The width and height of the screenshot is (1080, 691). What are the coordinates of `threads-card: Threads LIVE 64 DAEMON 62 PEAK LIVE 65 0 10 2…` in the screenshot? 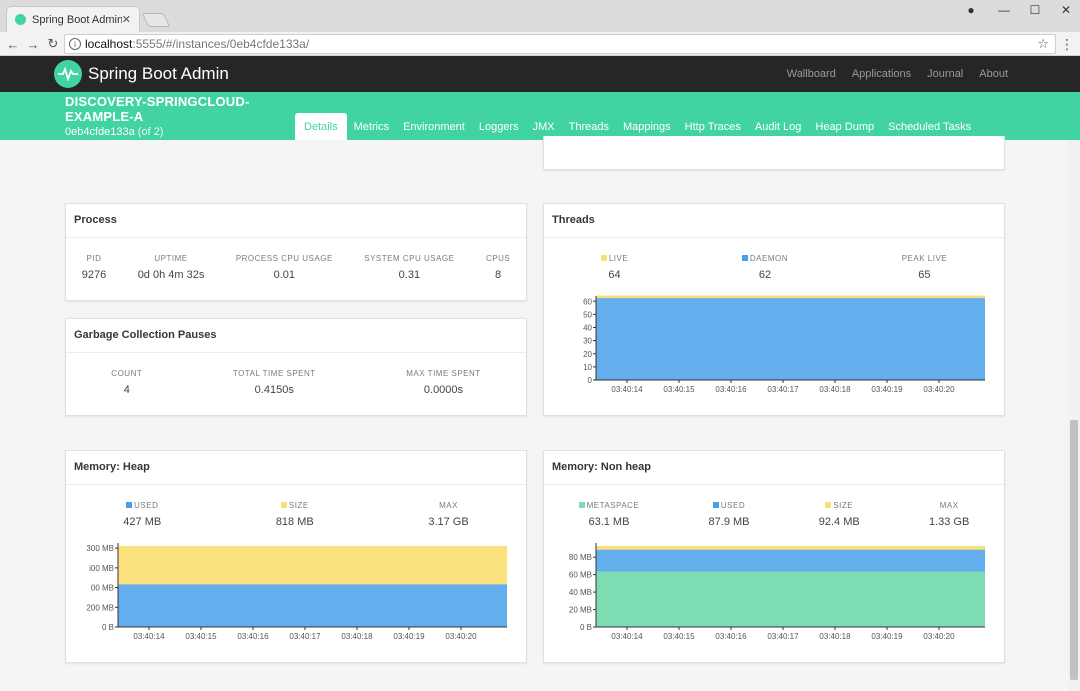 It's located at (774, 309).